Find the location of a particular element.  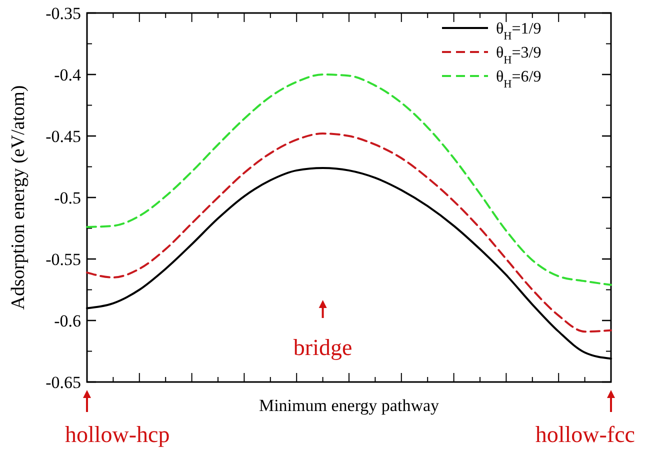

y-tick-label: -0.45 is located at coordinates (63, 136).